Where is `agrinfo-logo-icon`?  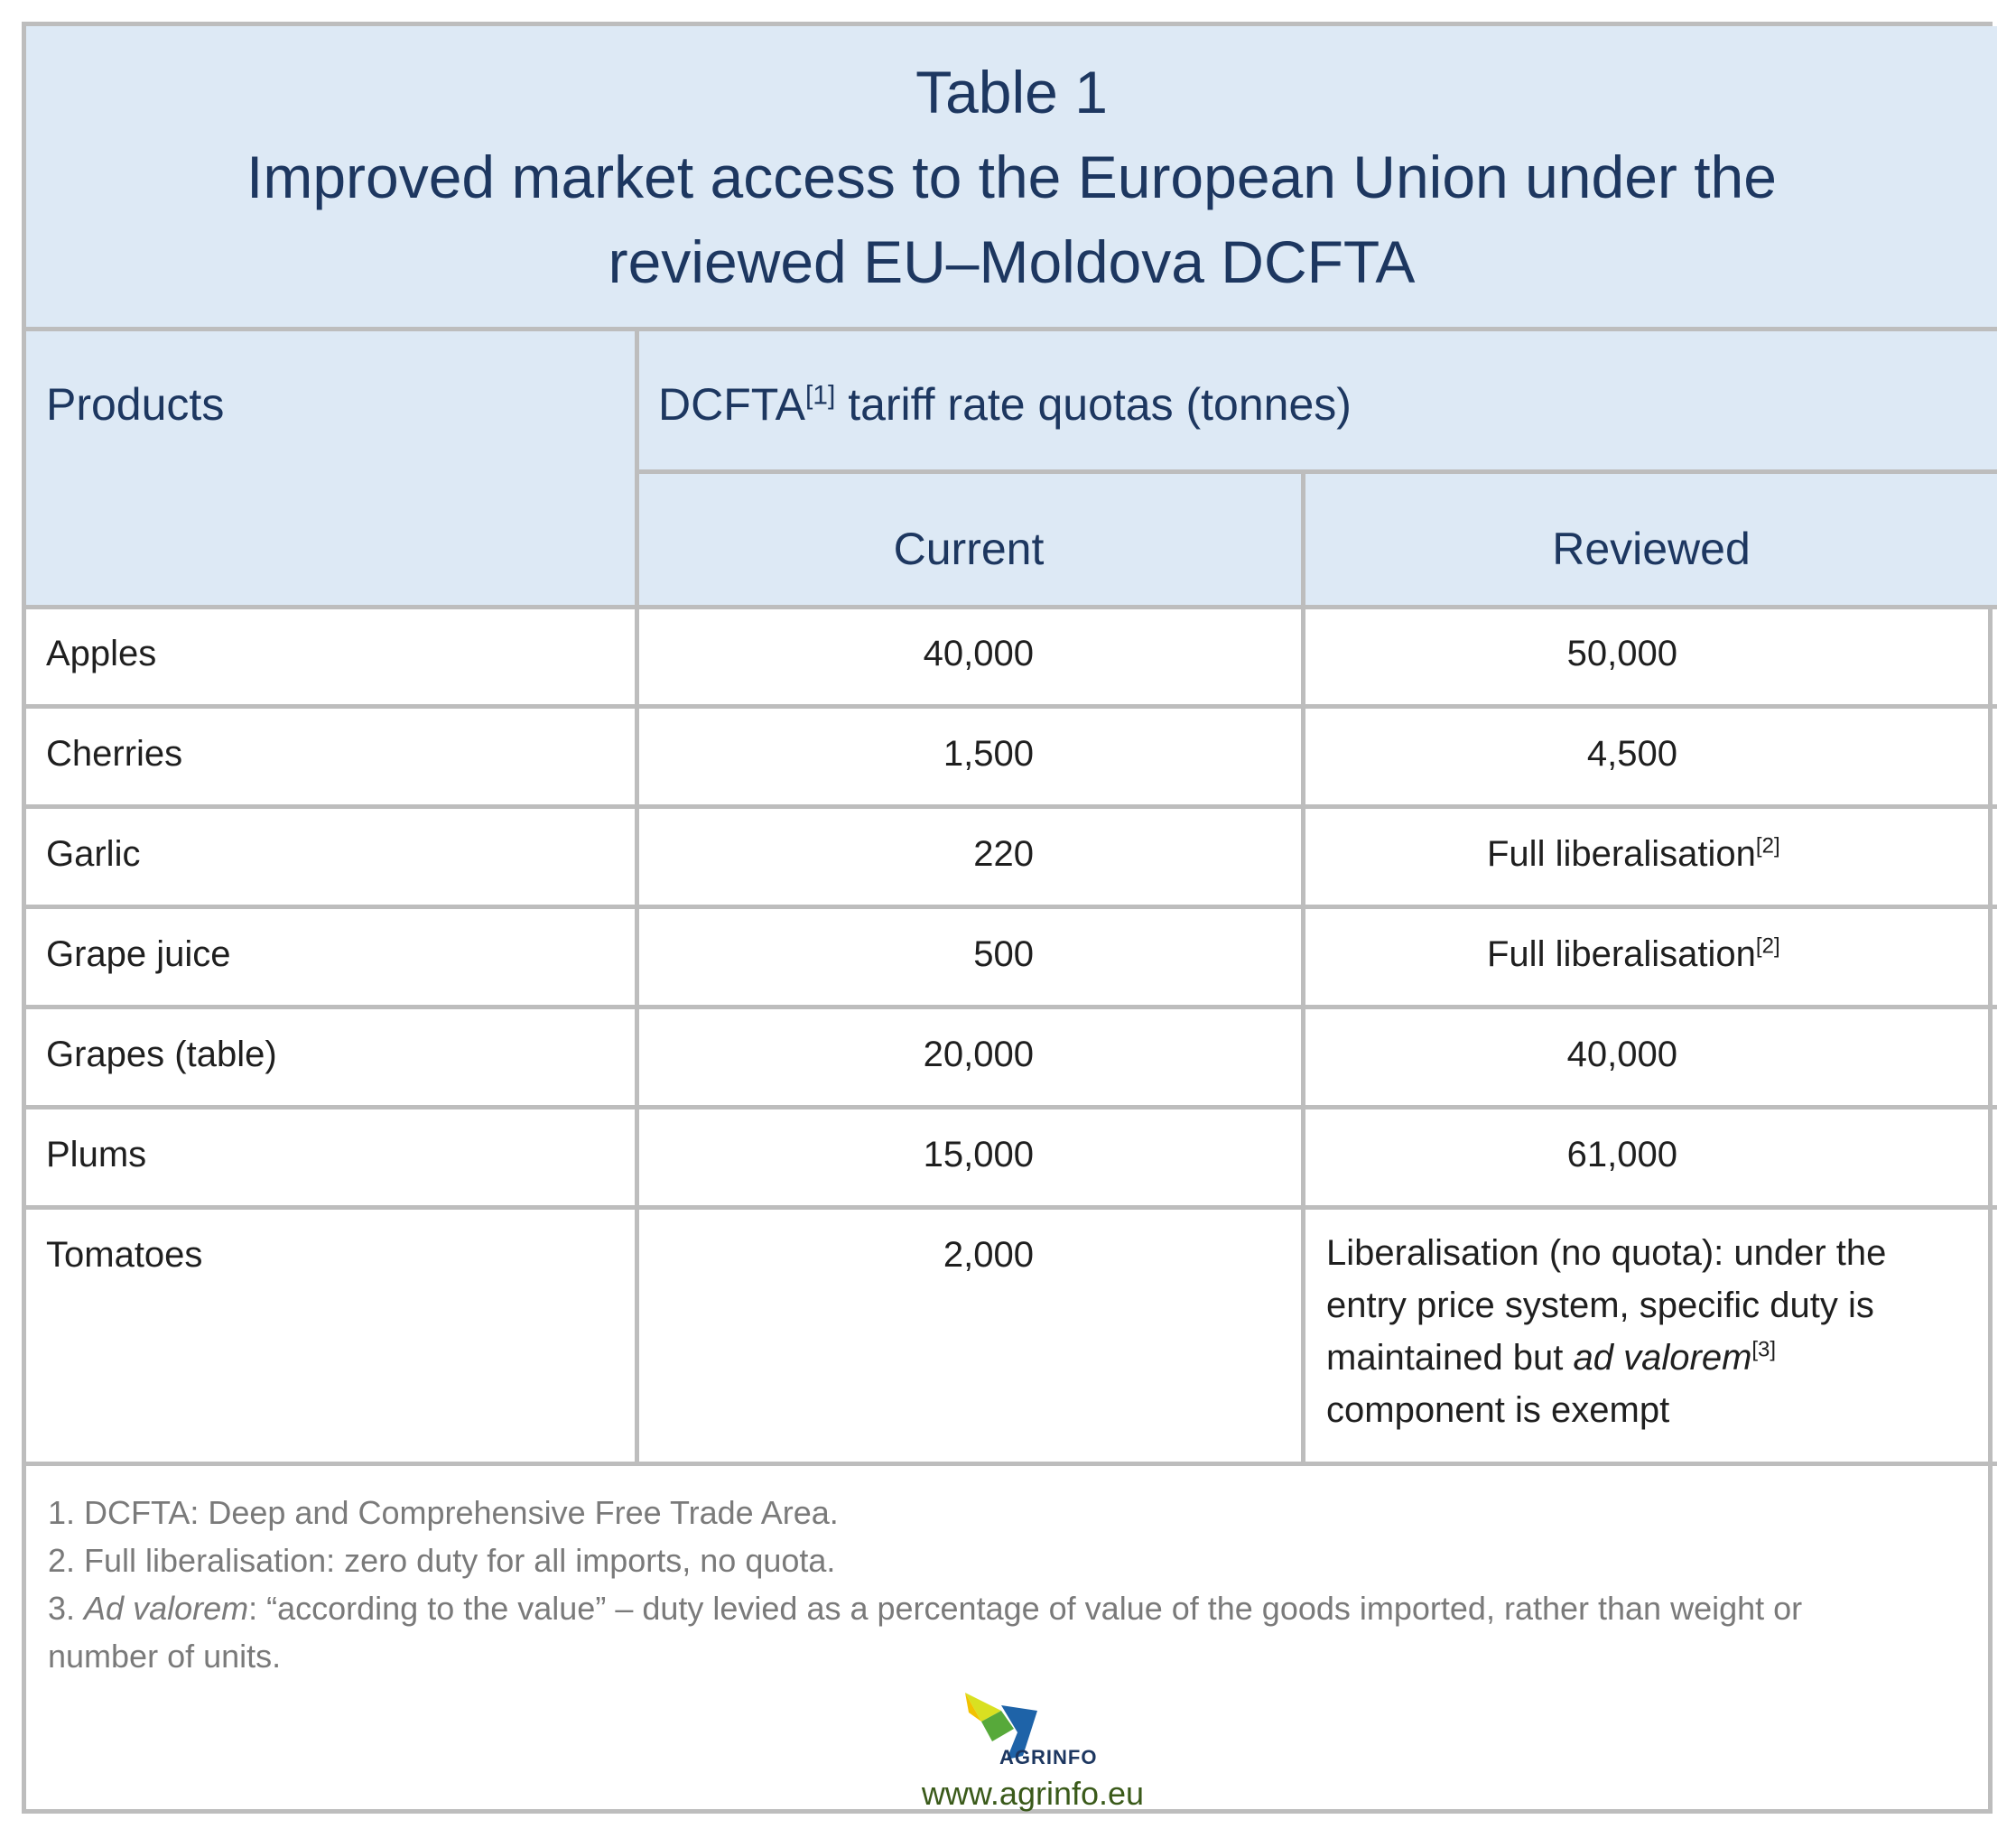
agrinfo-logo-icon is located at coordinates (1001, 1726).